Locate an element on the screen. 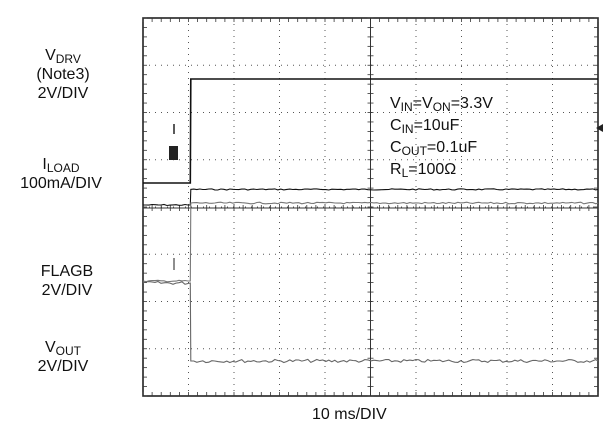  vdrv-scale: 2V/DIV is located at coordinates (63, 93).